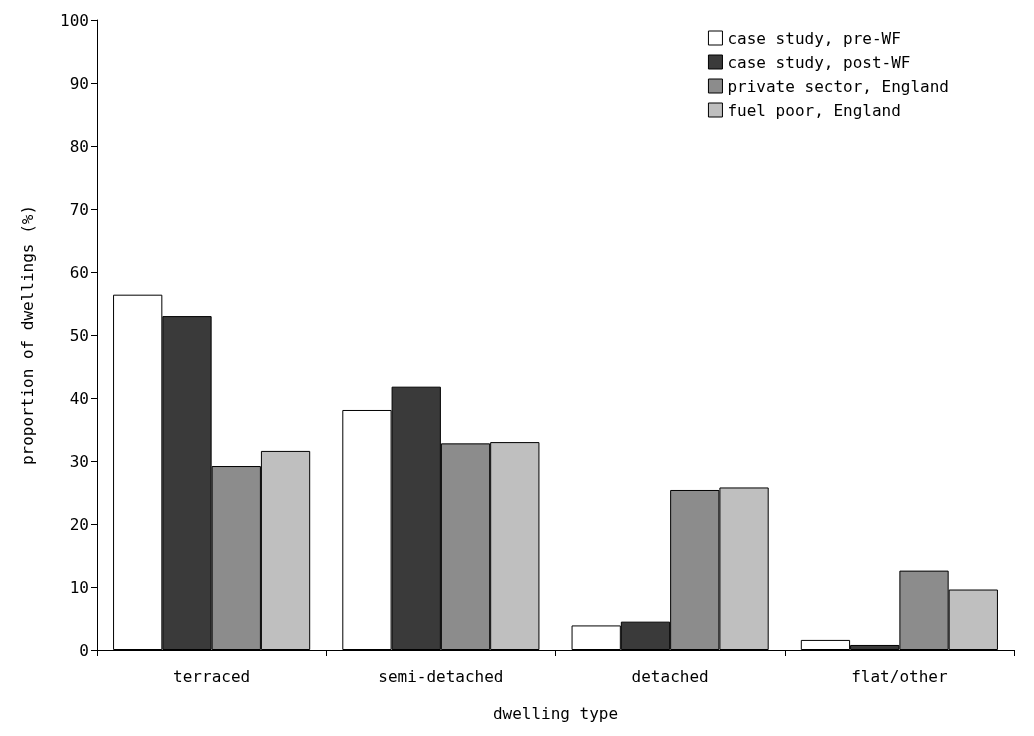  I want to click on y-tick-label: 40, so click(79, 398).